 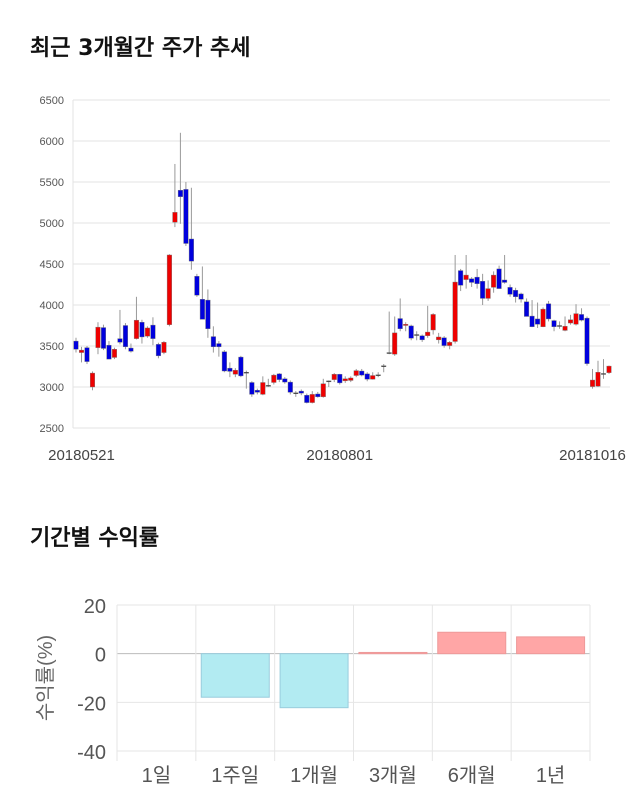 I want to click on y-tick-label: 3500, so click(x=52, y=347).